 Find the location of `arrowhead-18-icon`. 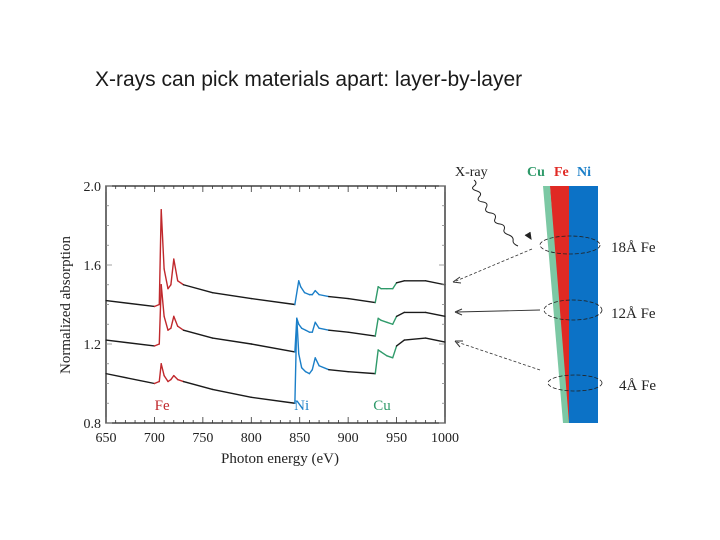

arrowhead-18-icon is located at coordinates (457, 280).